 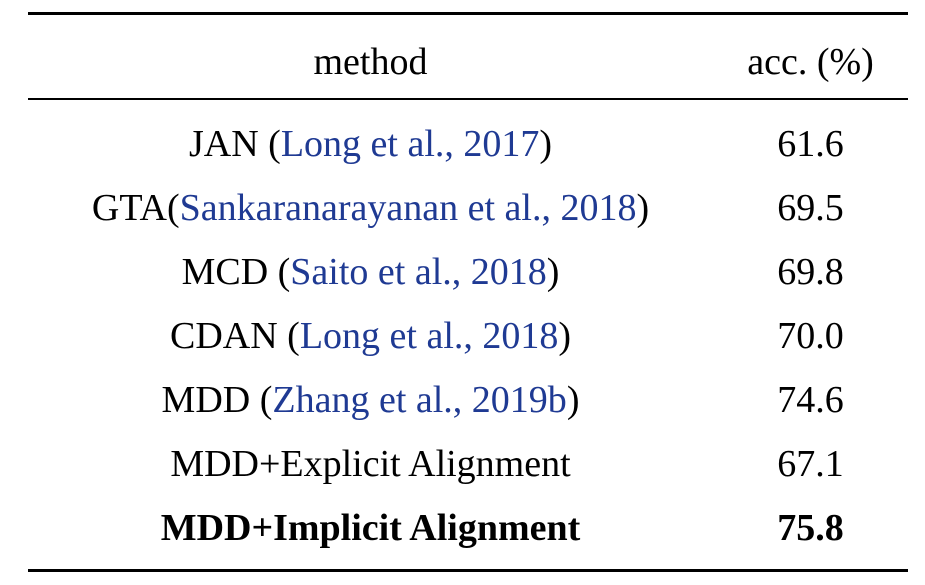 I want to click on header-row: method acc. (%), so click(x=468, y=62).